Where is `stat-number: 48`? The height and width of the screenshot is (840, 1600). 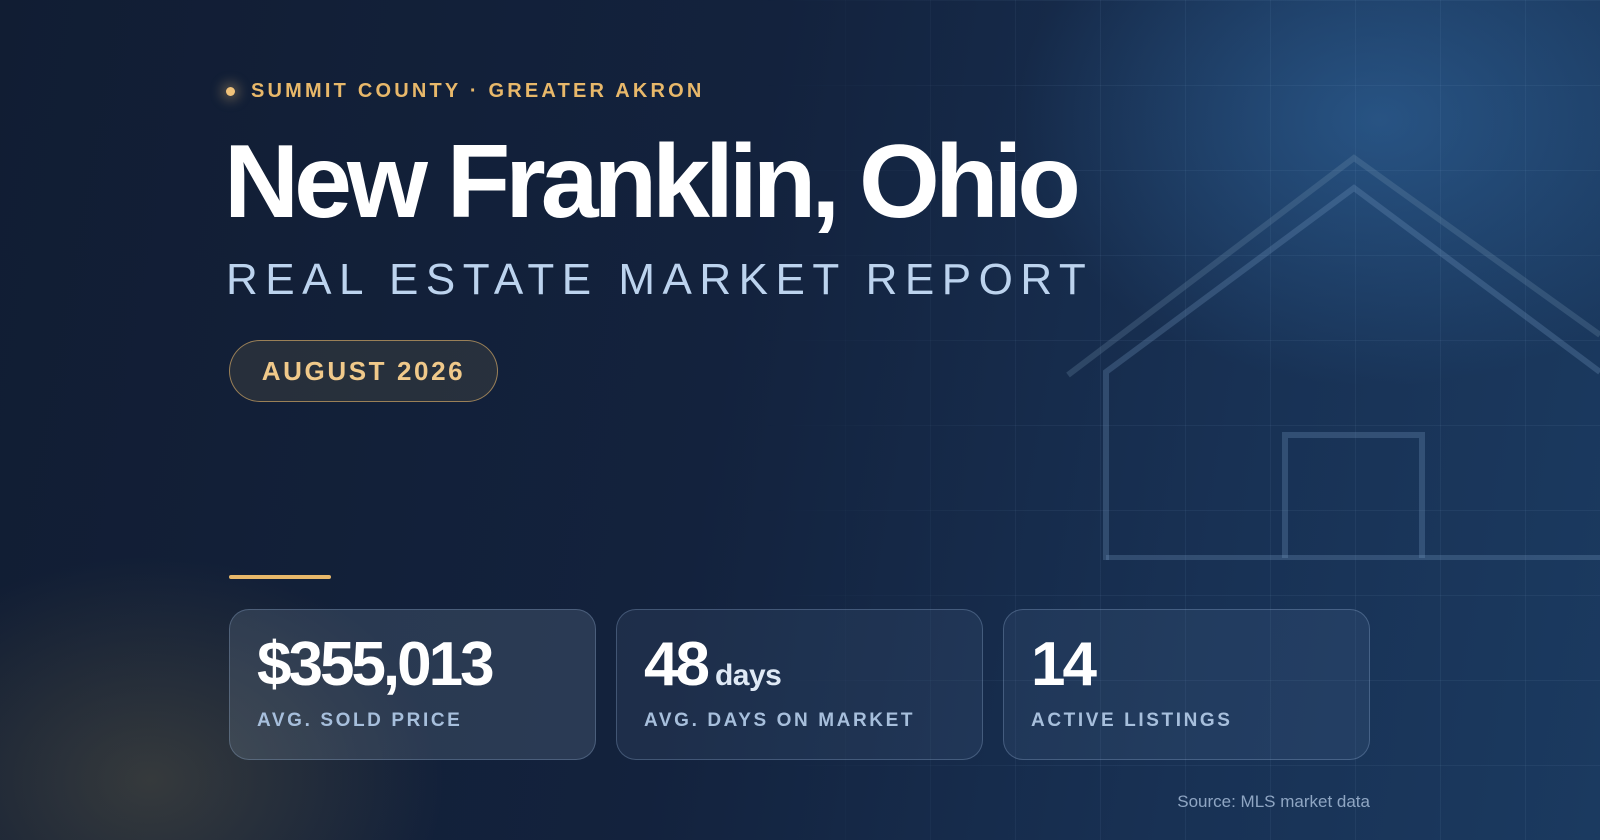 stat-number: 48 is located at coordinates (677, 664).